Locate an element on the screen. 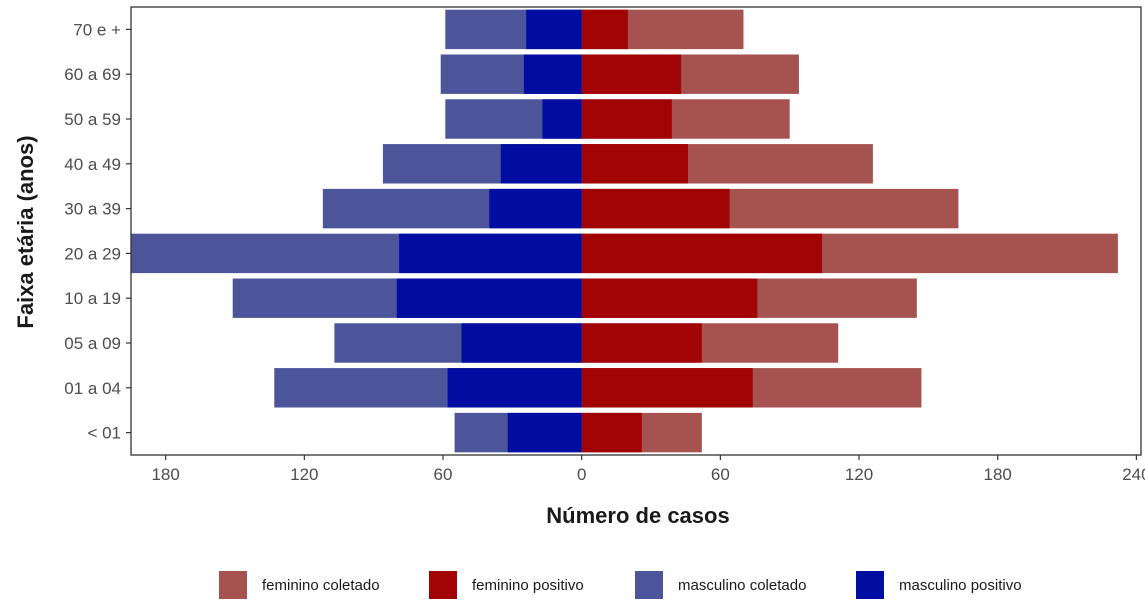 This screenshot has height=603, width=1145. x-tick-label: 240 is located at coordinates (1133, 474).